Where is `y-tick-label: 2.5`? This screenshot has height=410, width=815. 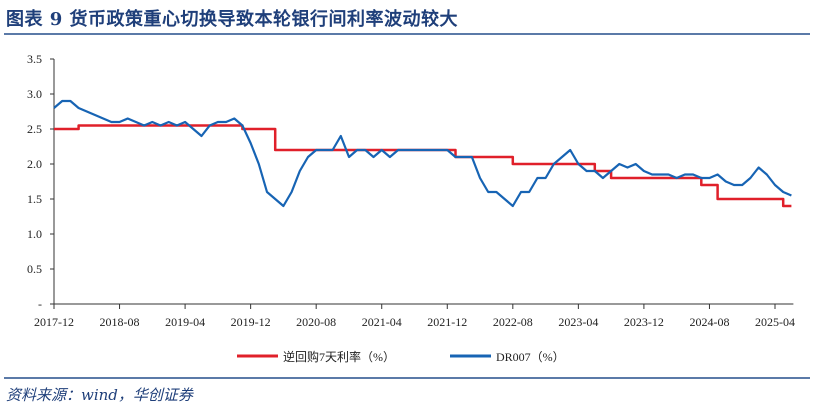 y-tick-label: 2.5 is located at coordinates (34, 129).